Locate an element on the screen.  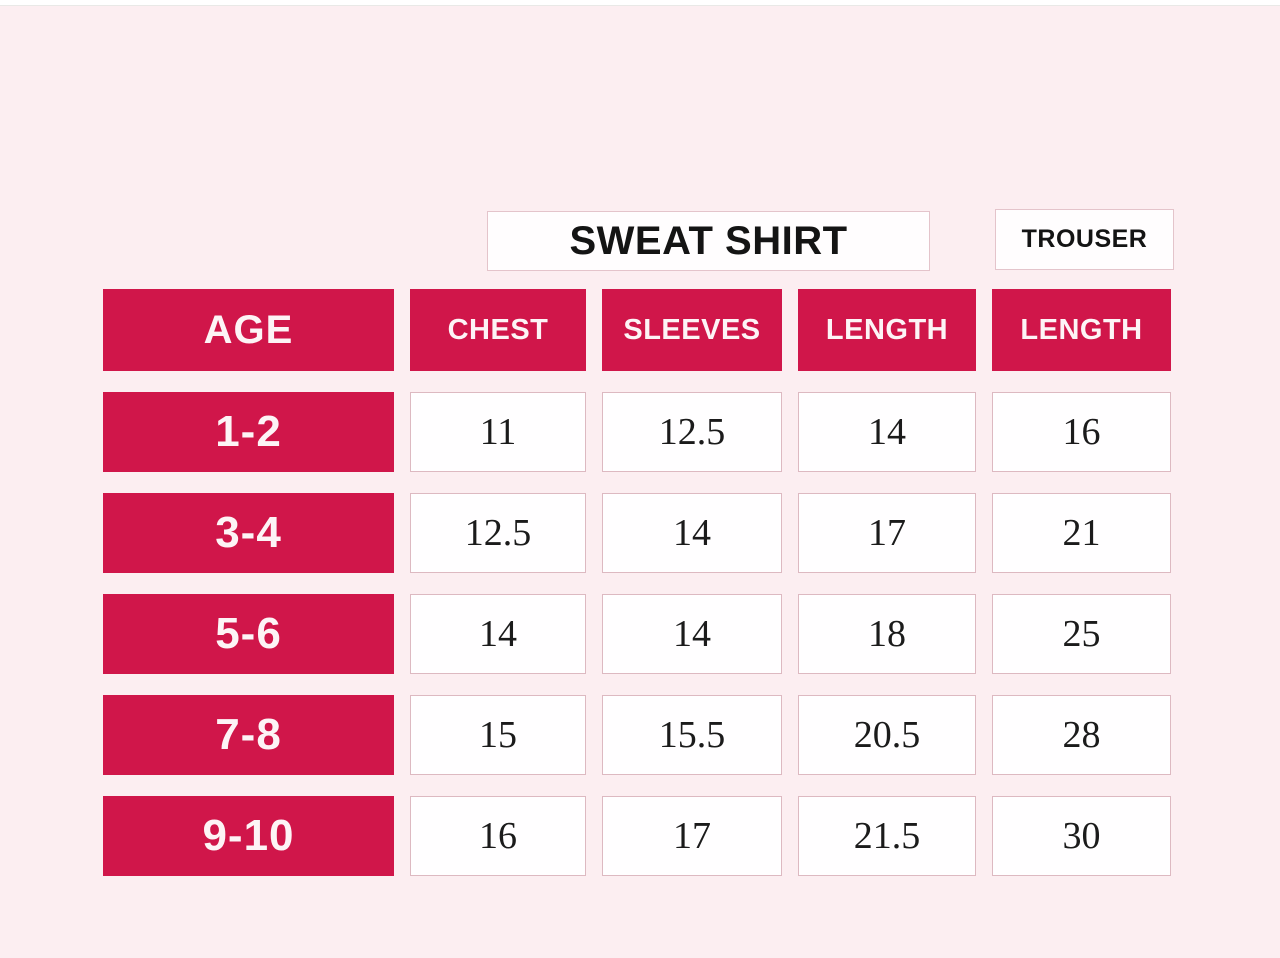
cell-1-2-length: 14 is located at coordinates (887, 432).